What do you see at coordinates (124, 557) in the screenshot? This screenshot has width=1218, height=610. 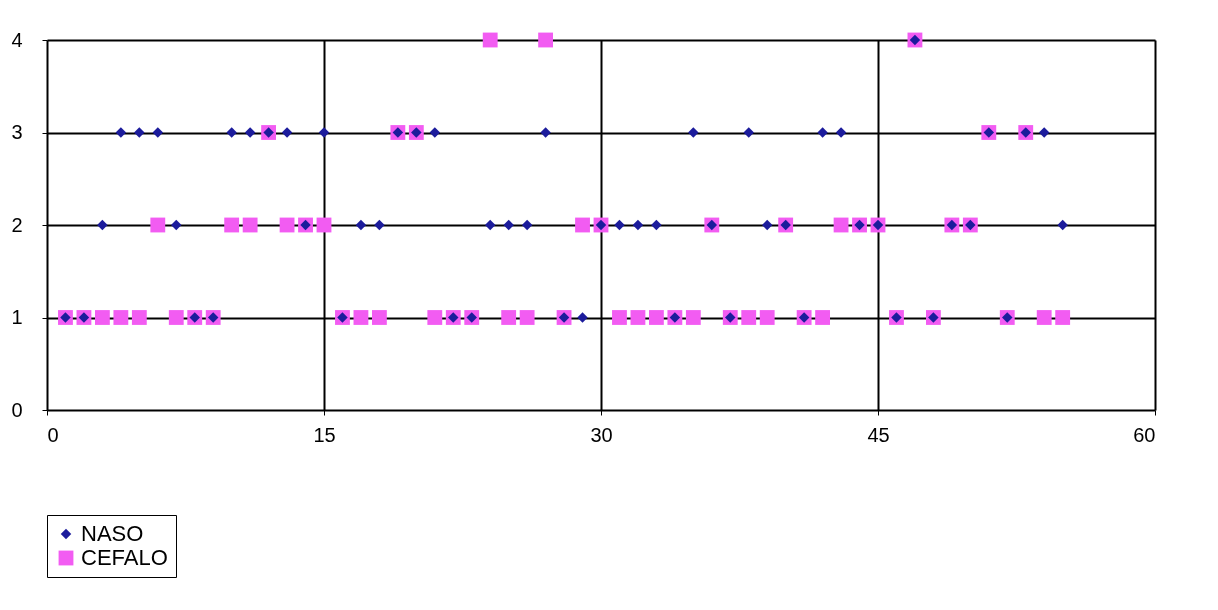 I see `legend-label: CEFALO` at bounding box center [124, 557].